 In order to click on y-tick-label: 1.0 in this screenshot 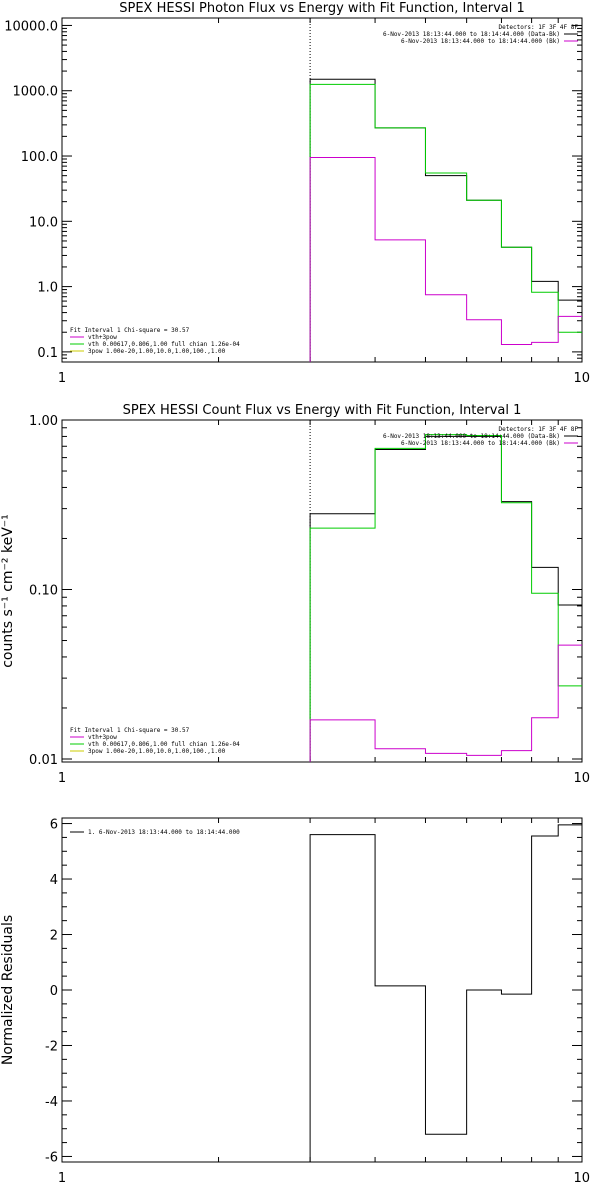, I will do `click(47, 288)`.